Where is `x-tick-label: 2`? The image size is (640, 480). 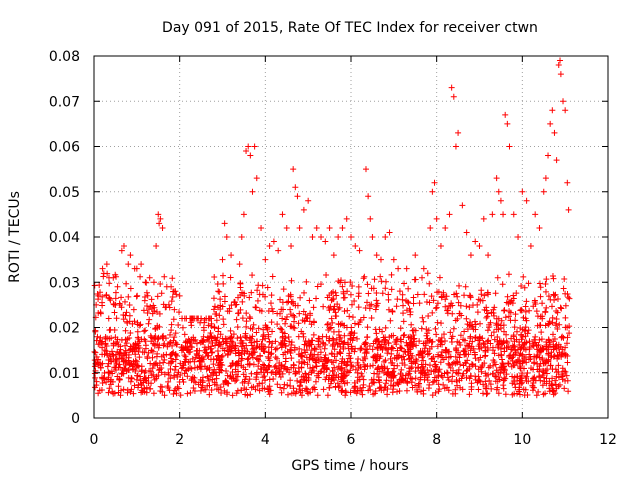 x-tick-label: 2 is located at coordinates (179, 440).